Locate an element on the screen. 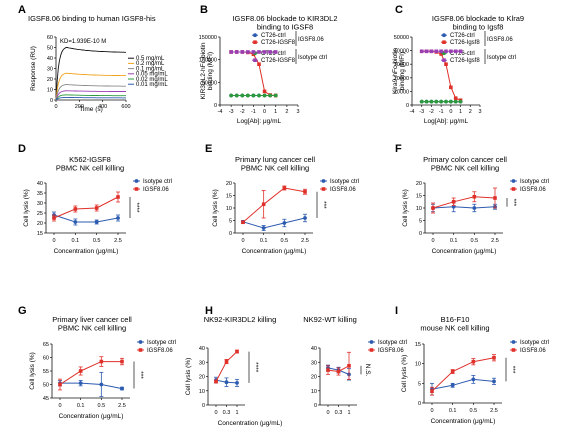  panel-c-x-tick-label: 0 is located at coordinates (450, 112).